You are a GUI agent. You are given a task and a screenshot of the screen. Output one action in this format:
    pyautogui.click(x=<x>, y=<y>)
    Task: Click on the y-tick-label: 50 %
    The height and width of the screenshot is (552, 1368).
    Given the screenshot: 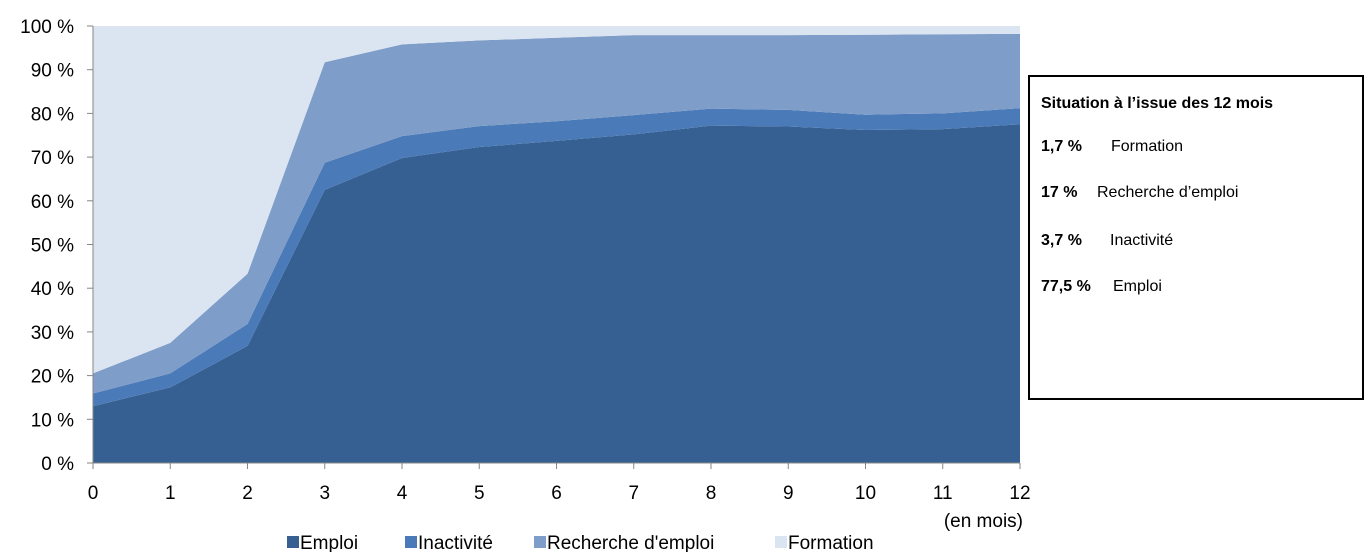 What is the action you would take?
    pyautogui.click(x=52, y=246)
    